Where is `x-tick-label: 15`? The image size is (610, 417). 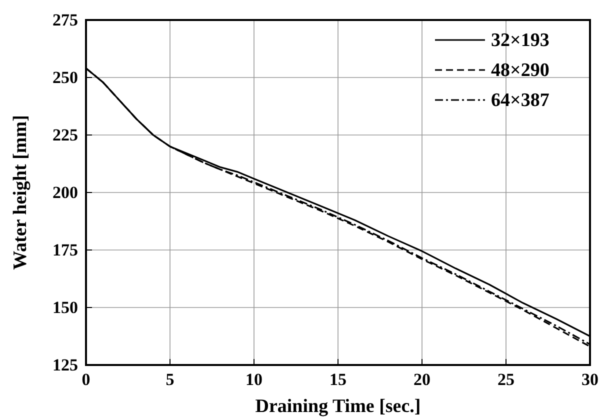
x-tick-label: 15 is located at coordinates (338, 380).